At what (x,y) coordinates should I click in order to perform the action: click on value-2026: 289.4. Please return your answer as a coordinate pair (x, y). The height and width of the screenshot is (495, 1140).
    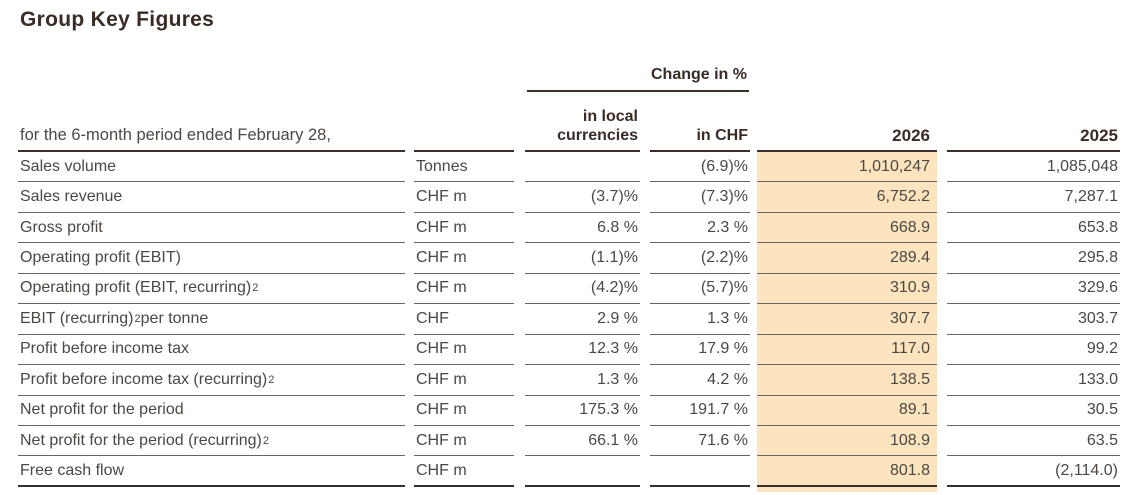
    Looking at the image, I should click on (847, 258).